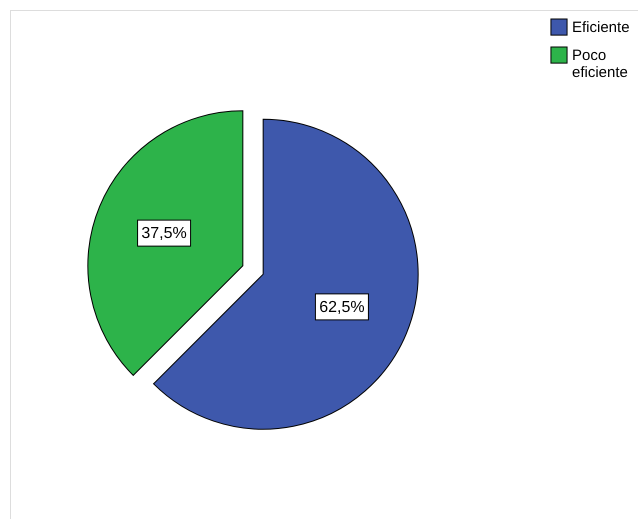 The height and width of the screenshot is (519, 638). Describe the element at coordinates (342, 307) in the screenshot. I see `data-label: 62,5%` at that location.